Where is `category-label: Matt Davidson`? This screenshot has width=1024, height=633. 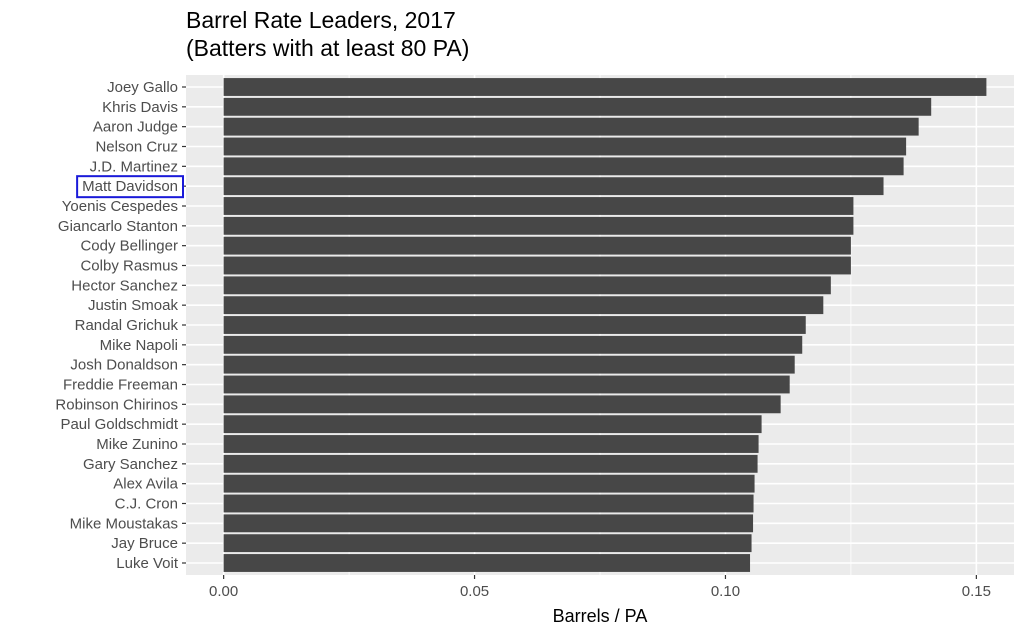
category-label: Matt Davidson is located at coordinates (130, 186).